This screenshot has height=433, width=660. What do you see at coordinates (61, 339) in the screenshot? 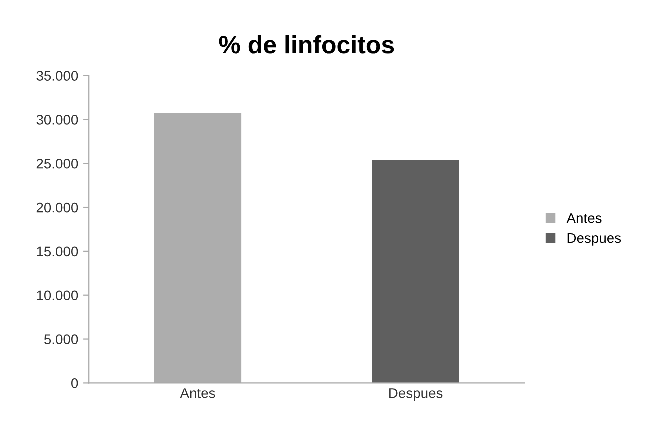
I see `y-tick-label: 5.000` at bounding box center [61, 339].